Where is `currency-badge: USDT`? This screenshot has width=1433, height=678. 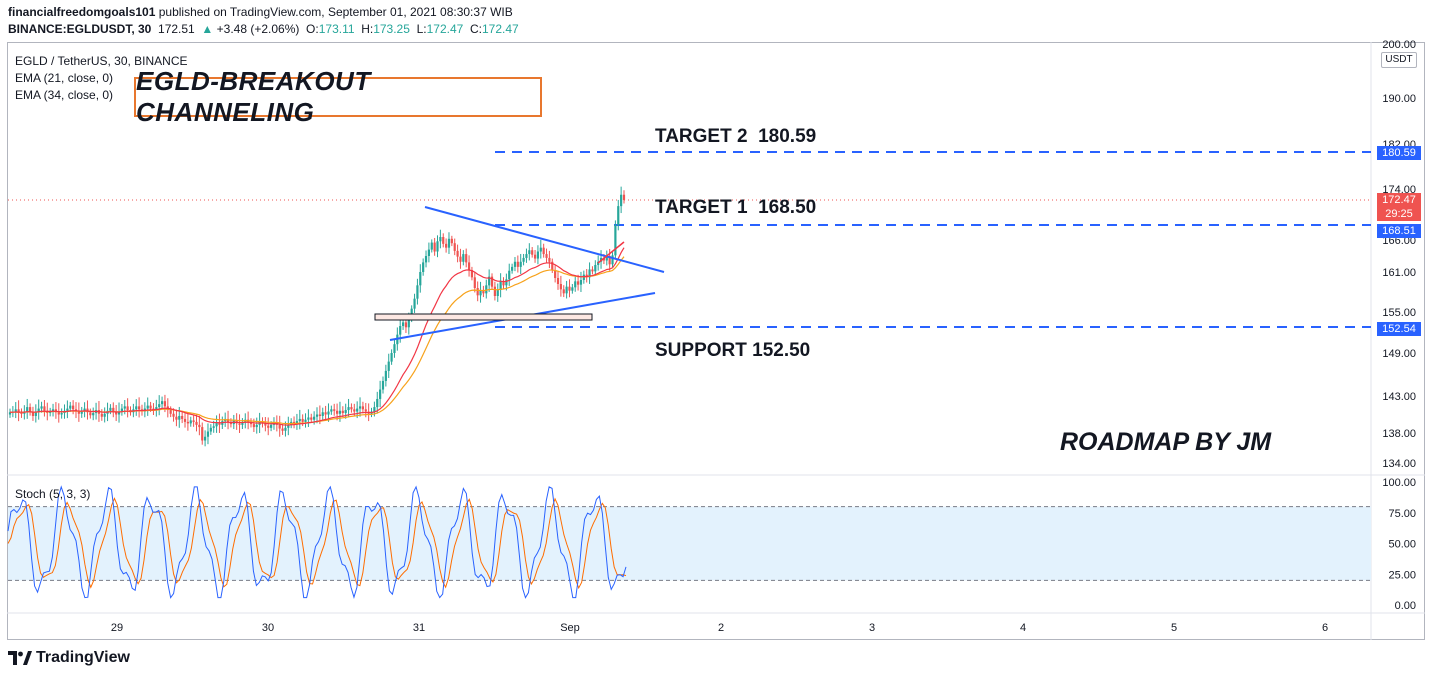 currency-badge: USDT is located at coordinates (1399, 60).